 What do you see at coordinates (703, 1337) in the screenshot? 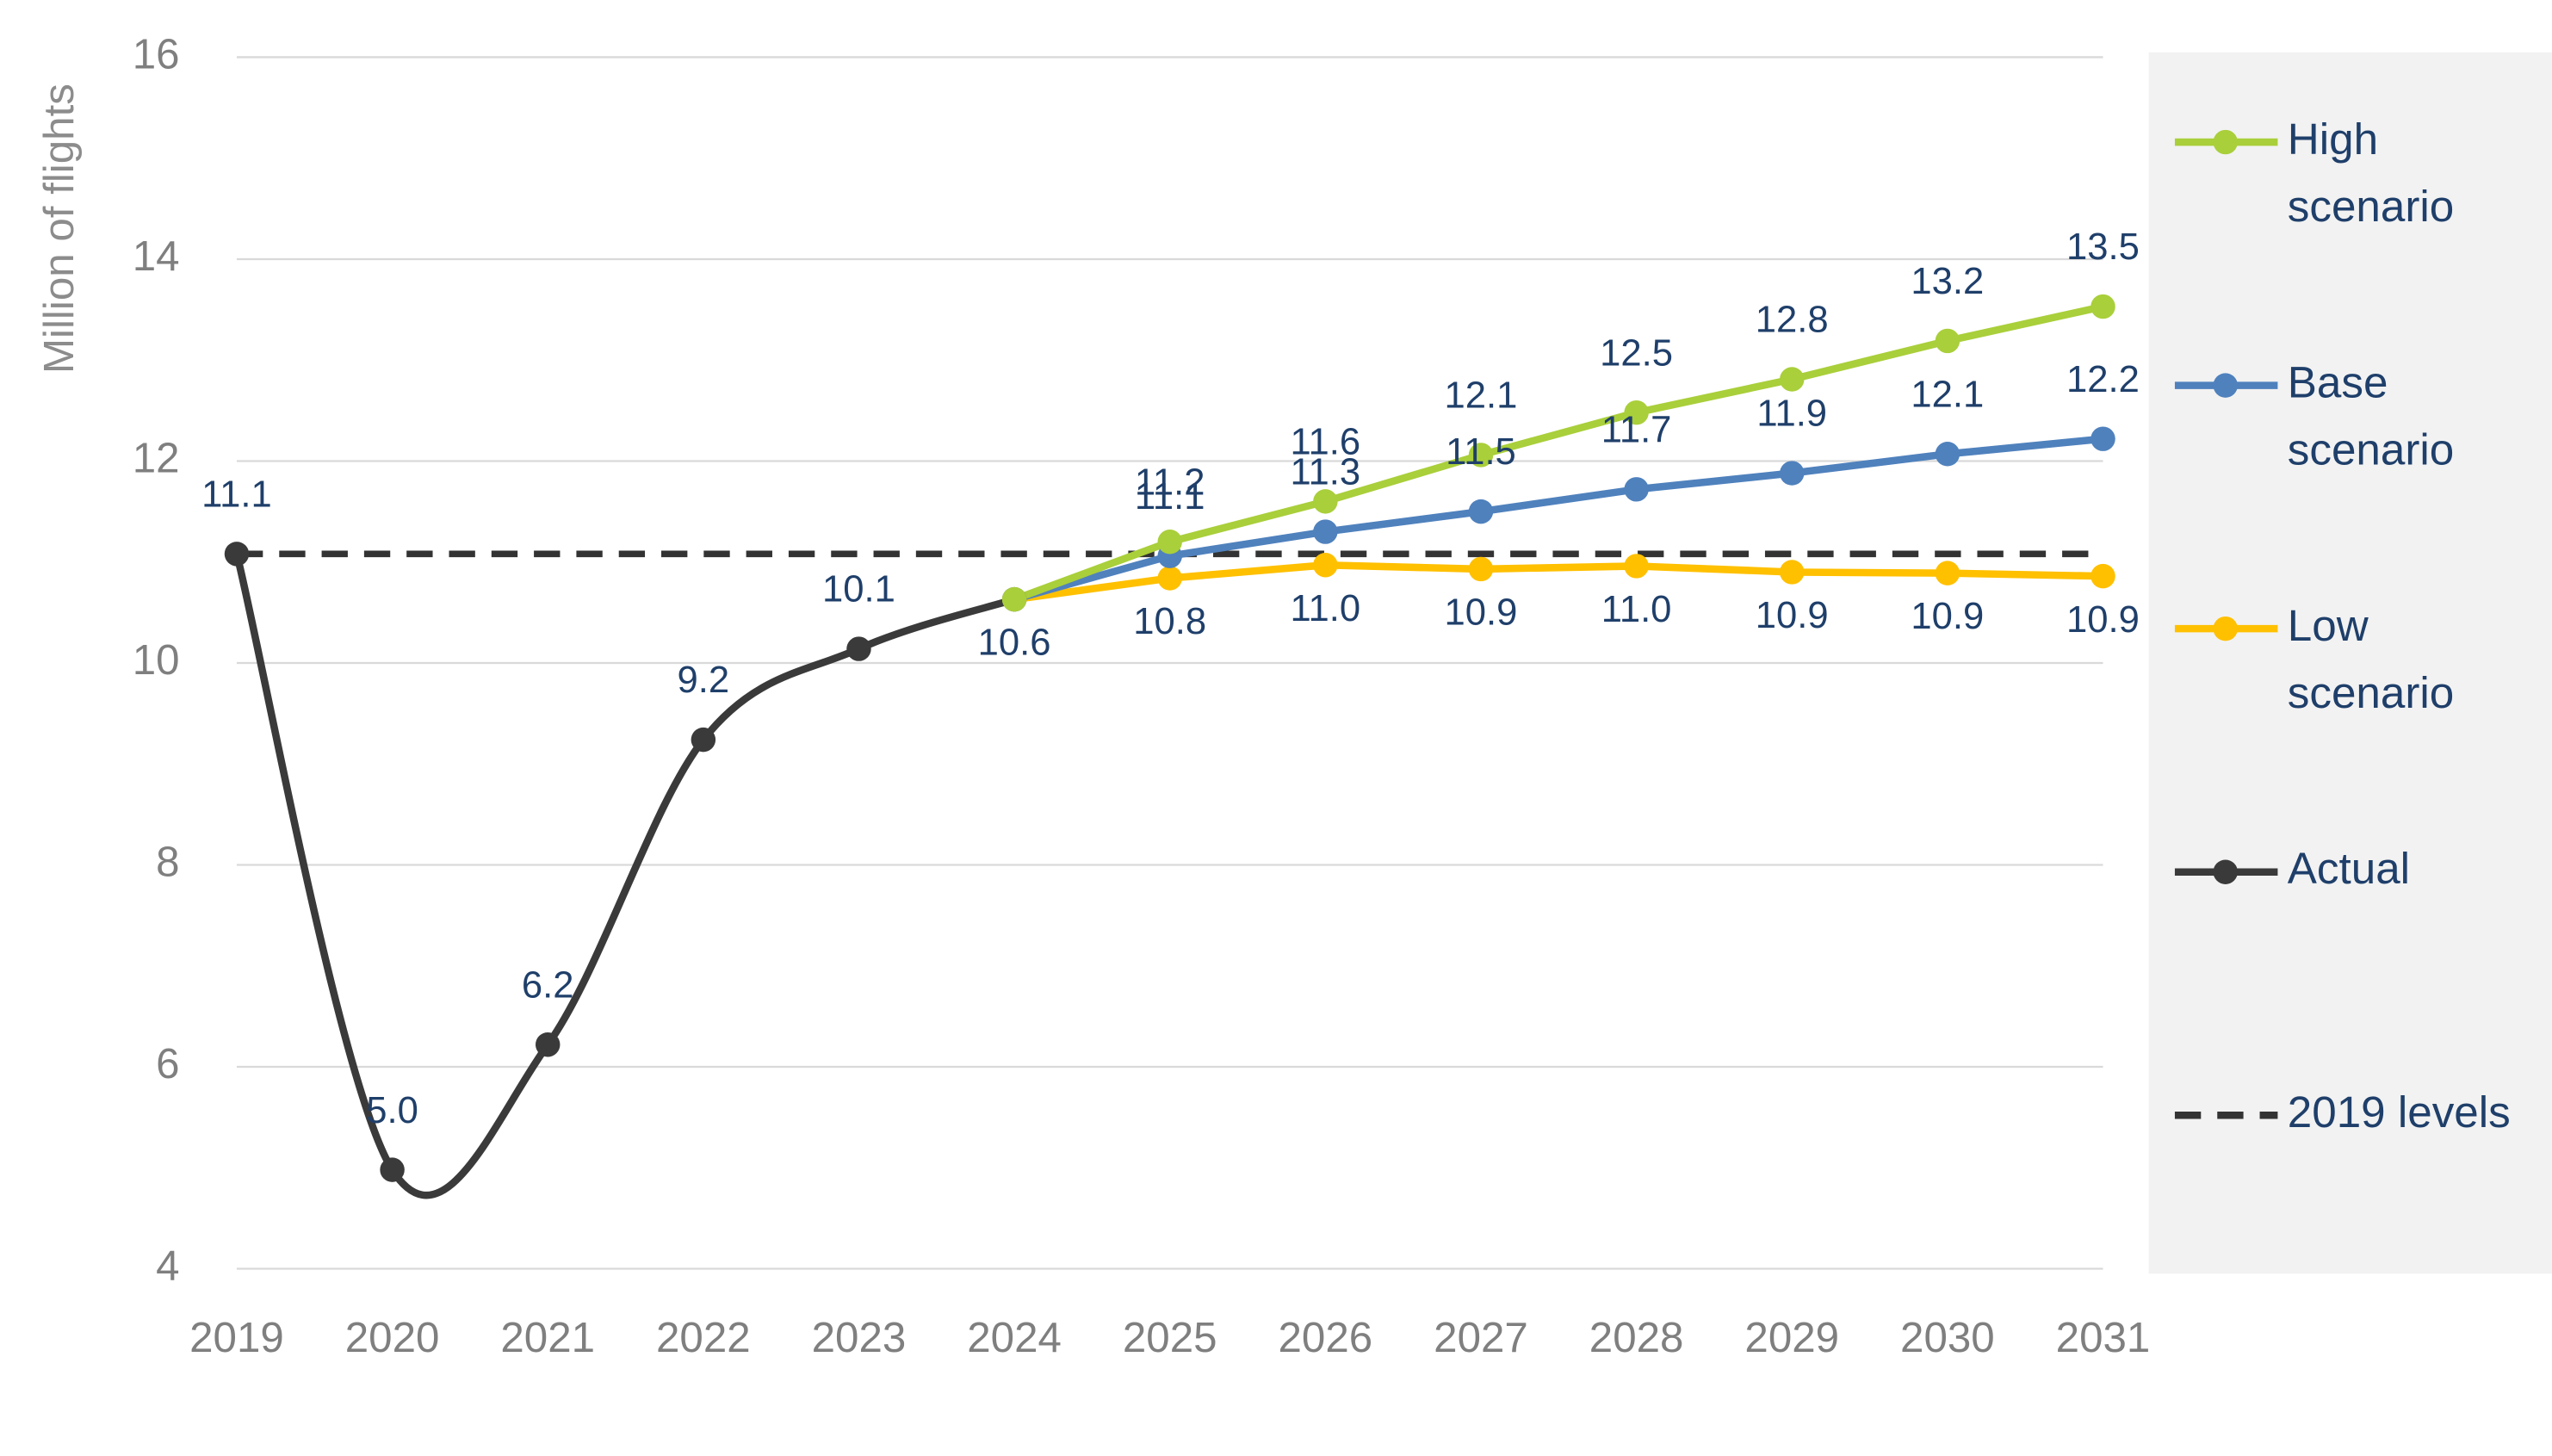
I see `x-tick-label: 2022` at bounding box center [703, 1337].